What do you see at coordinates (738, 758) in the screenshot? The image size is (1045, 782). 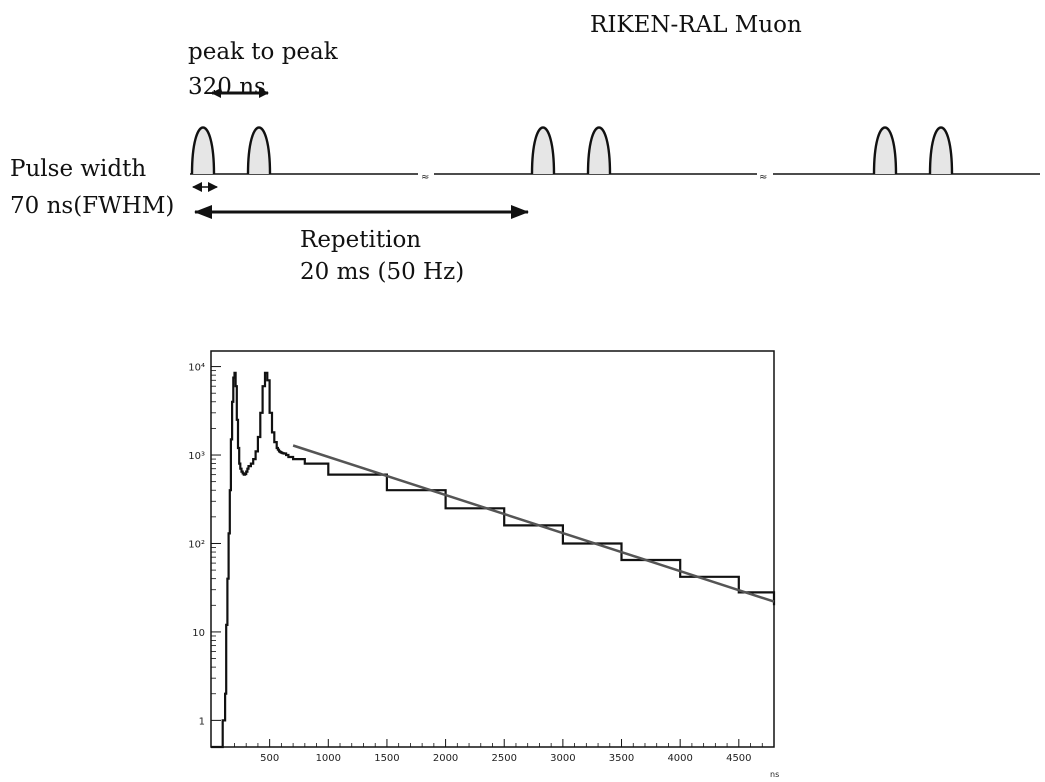 I see `x-tick-label: 4500` at bounding box center [738, 758].